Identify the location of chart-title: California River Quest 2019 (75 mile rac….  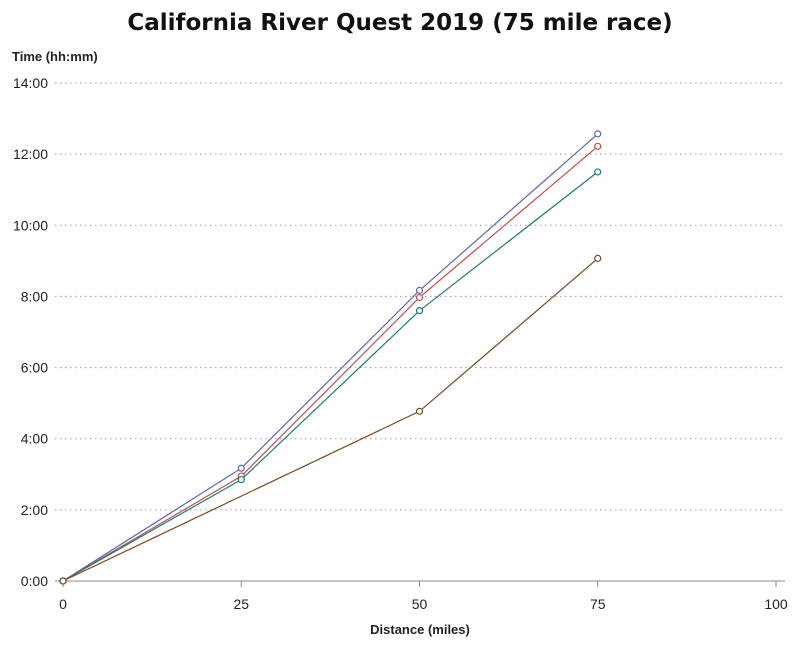
(400, 23).